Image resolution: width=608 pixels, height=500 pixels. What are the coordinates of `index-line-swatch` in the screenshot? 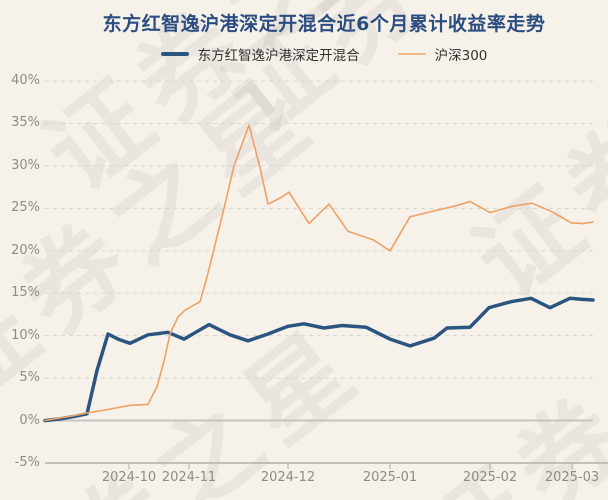 It's located at (411, 54).